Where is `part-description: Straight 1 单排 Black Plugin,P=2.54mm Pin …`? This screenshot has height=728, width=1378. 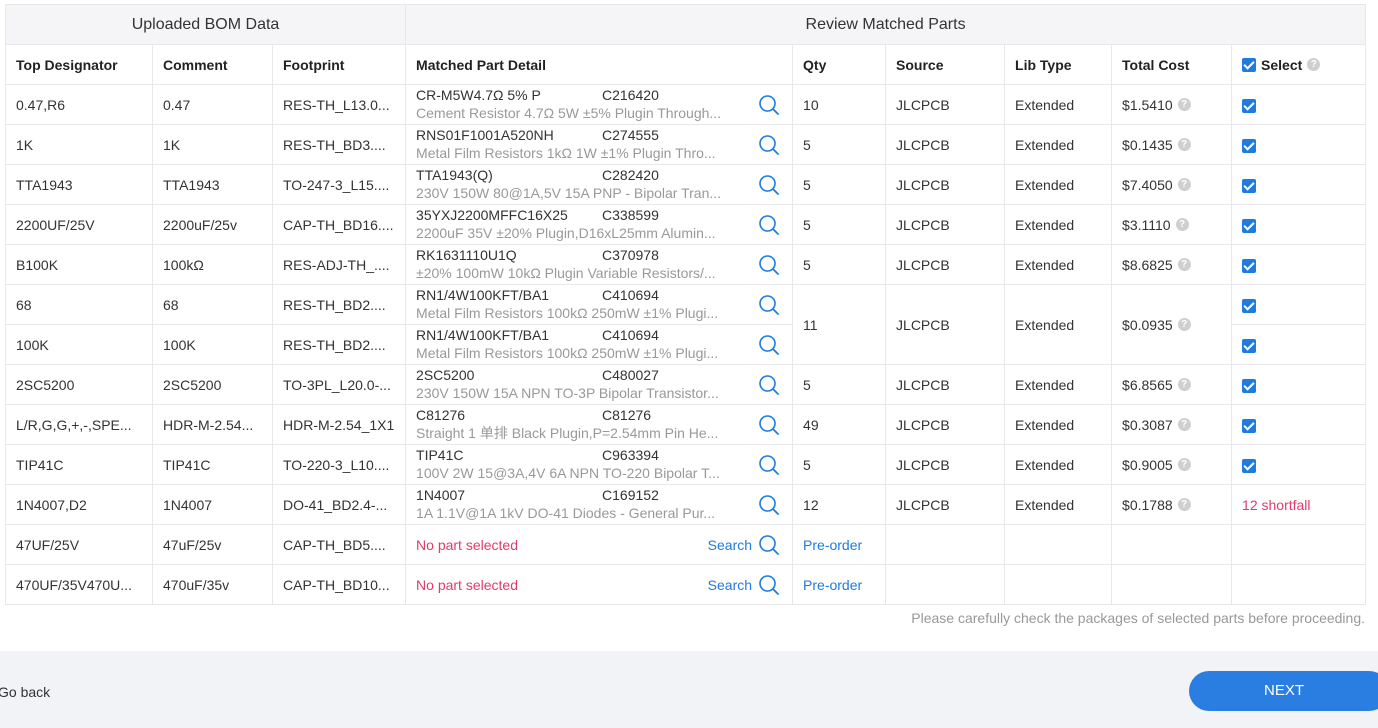
part-description: Straight 1 单排 Black Plugin,P=2.54mm Pin … is located at coordinates (567, 433).